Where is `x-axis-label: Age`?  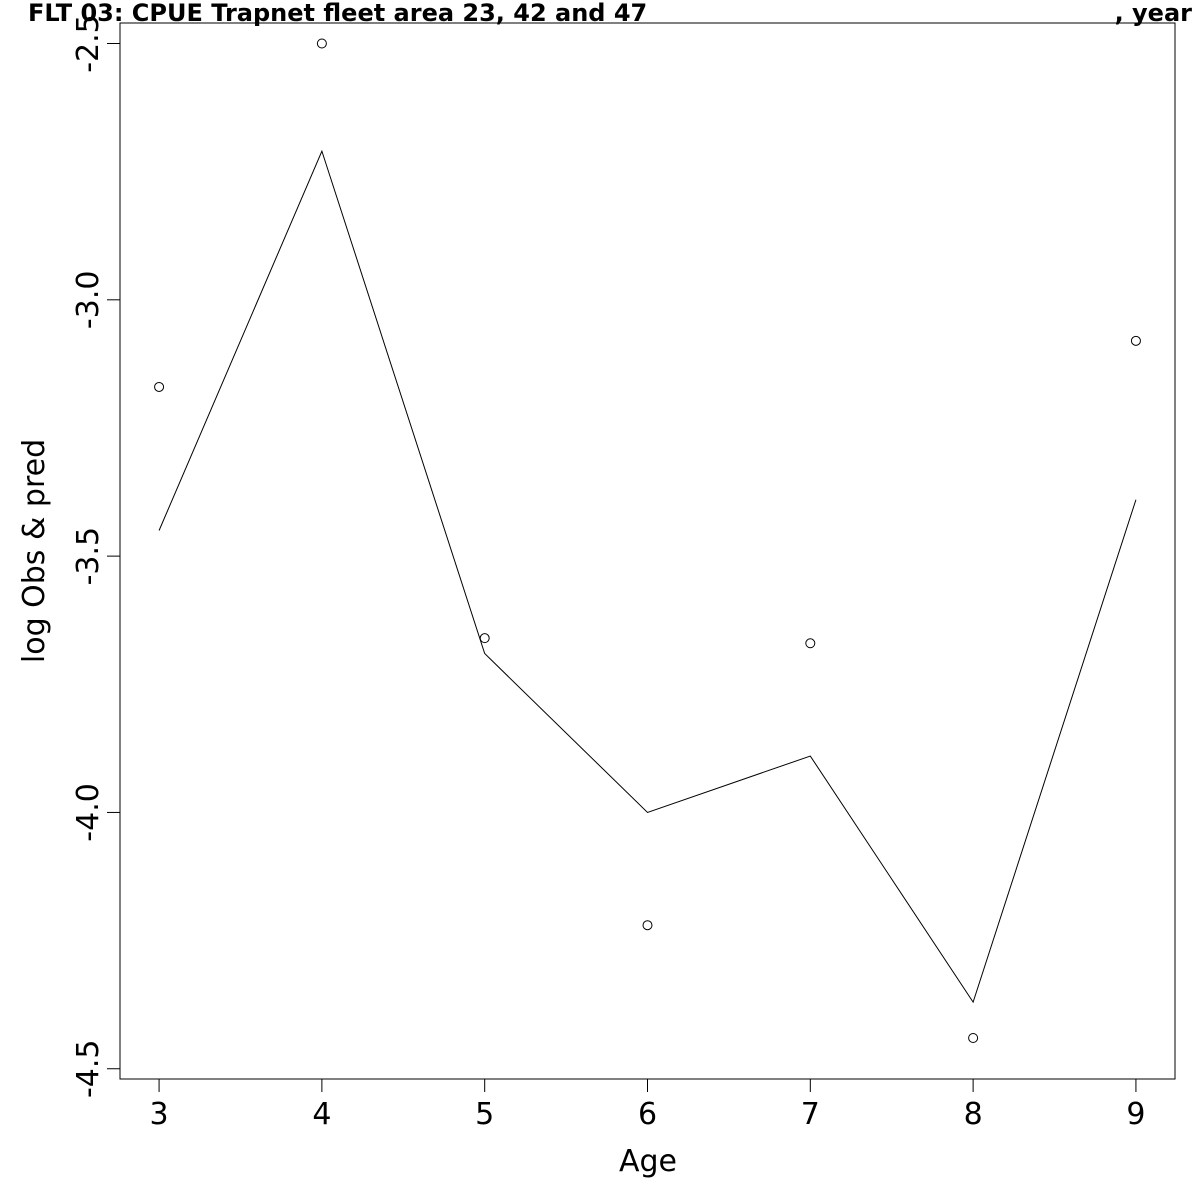
x-axis-label: Age is located at coordinates (648, 1161).